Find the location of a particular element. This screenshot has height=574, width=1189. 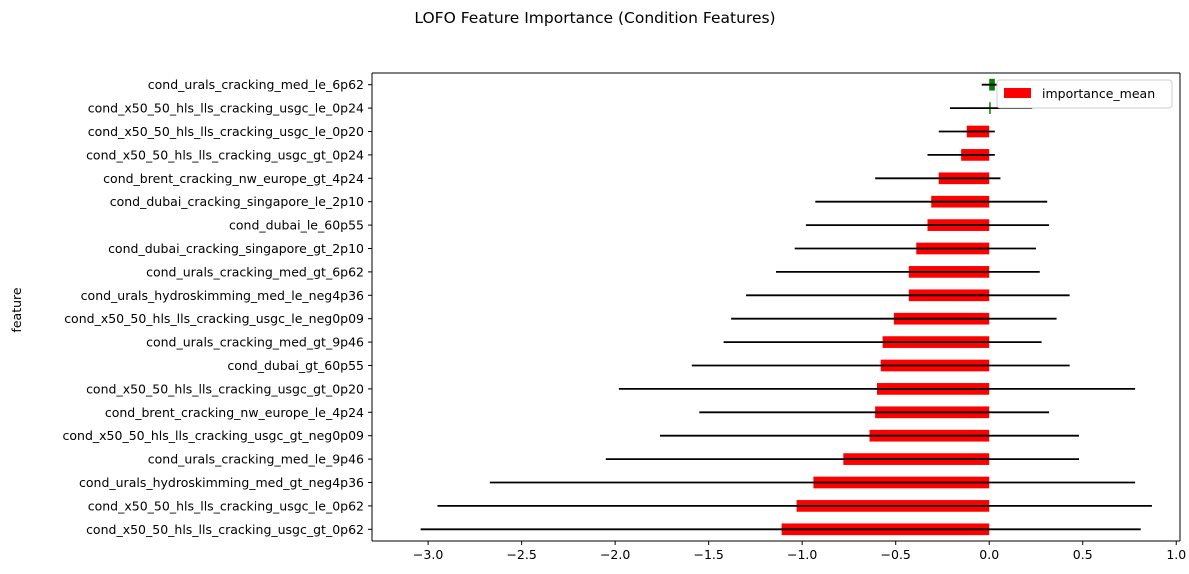

y-tick-label-0: cond_urals_cracking_med_le_6p62 is located at coordinates (256, 84).